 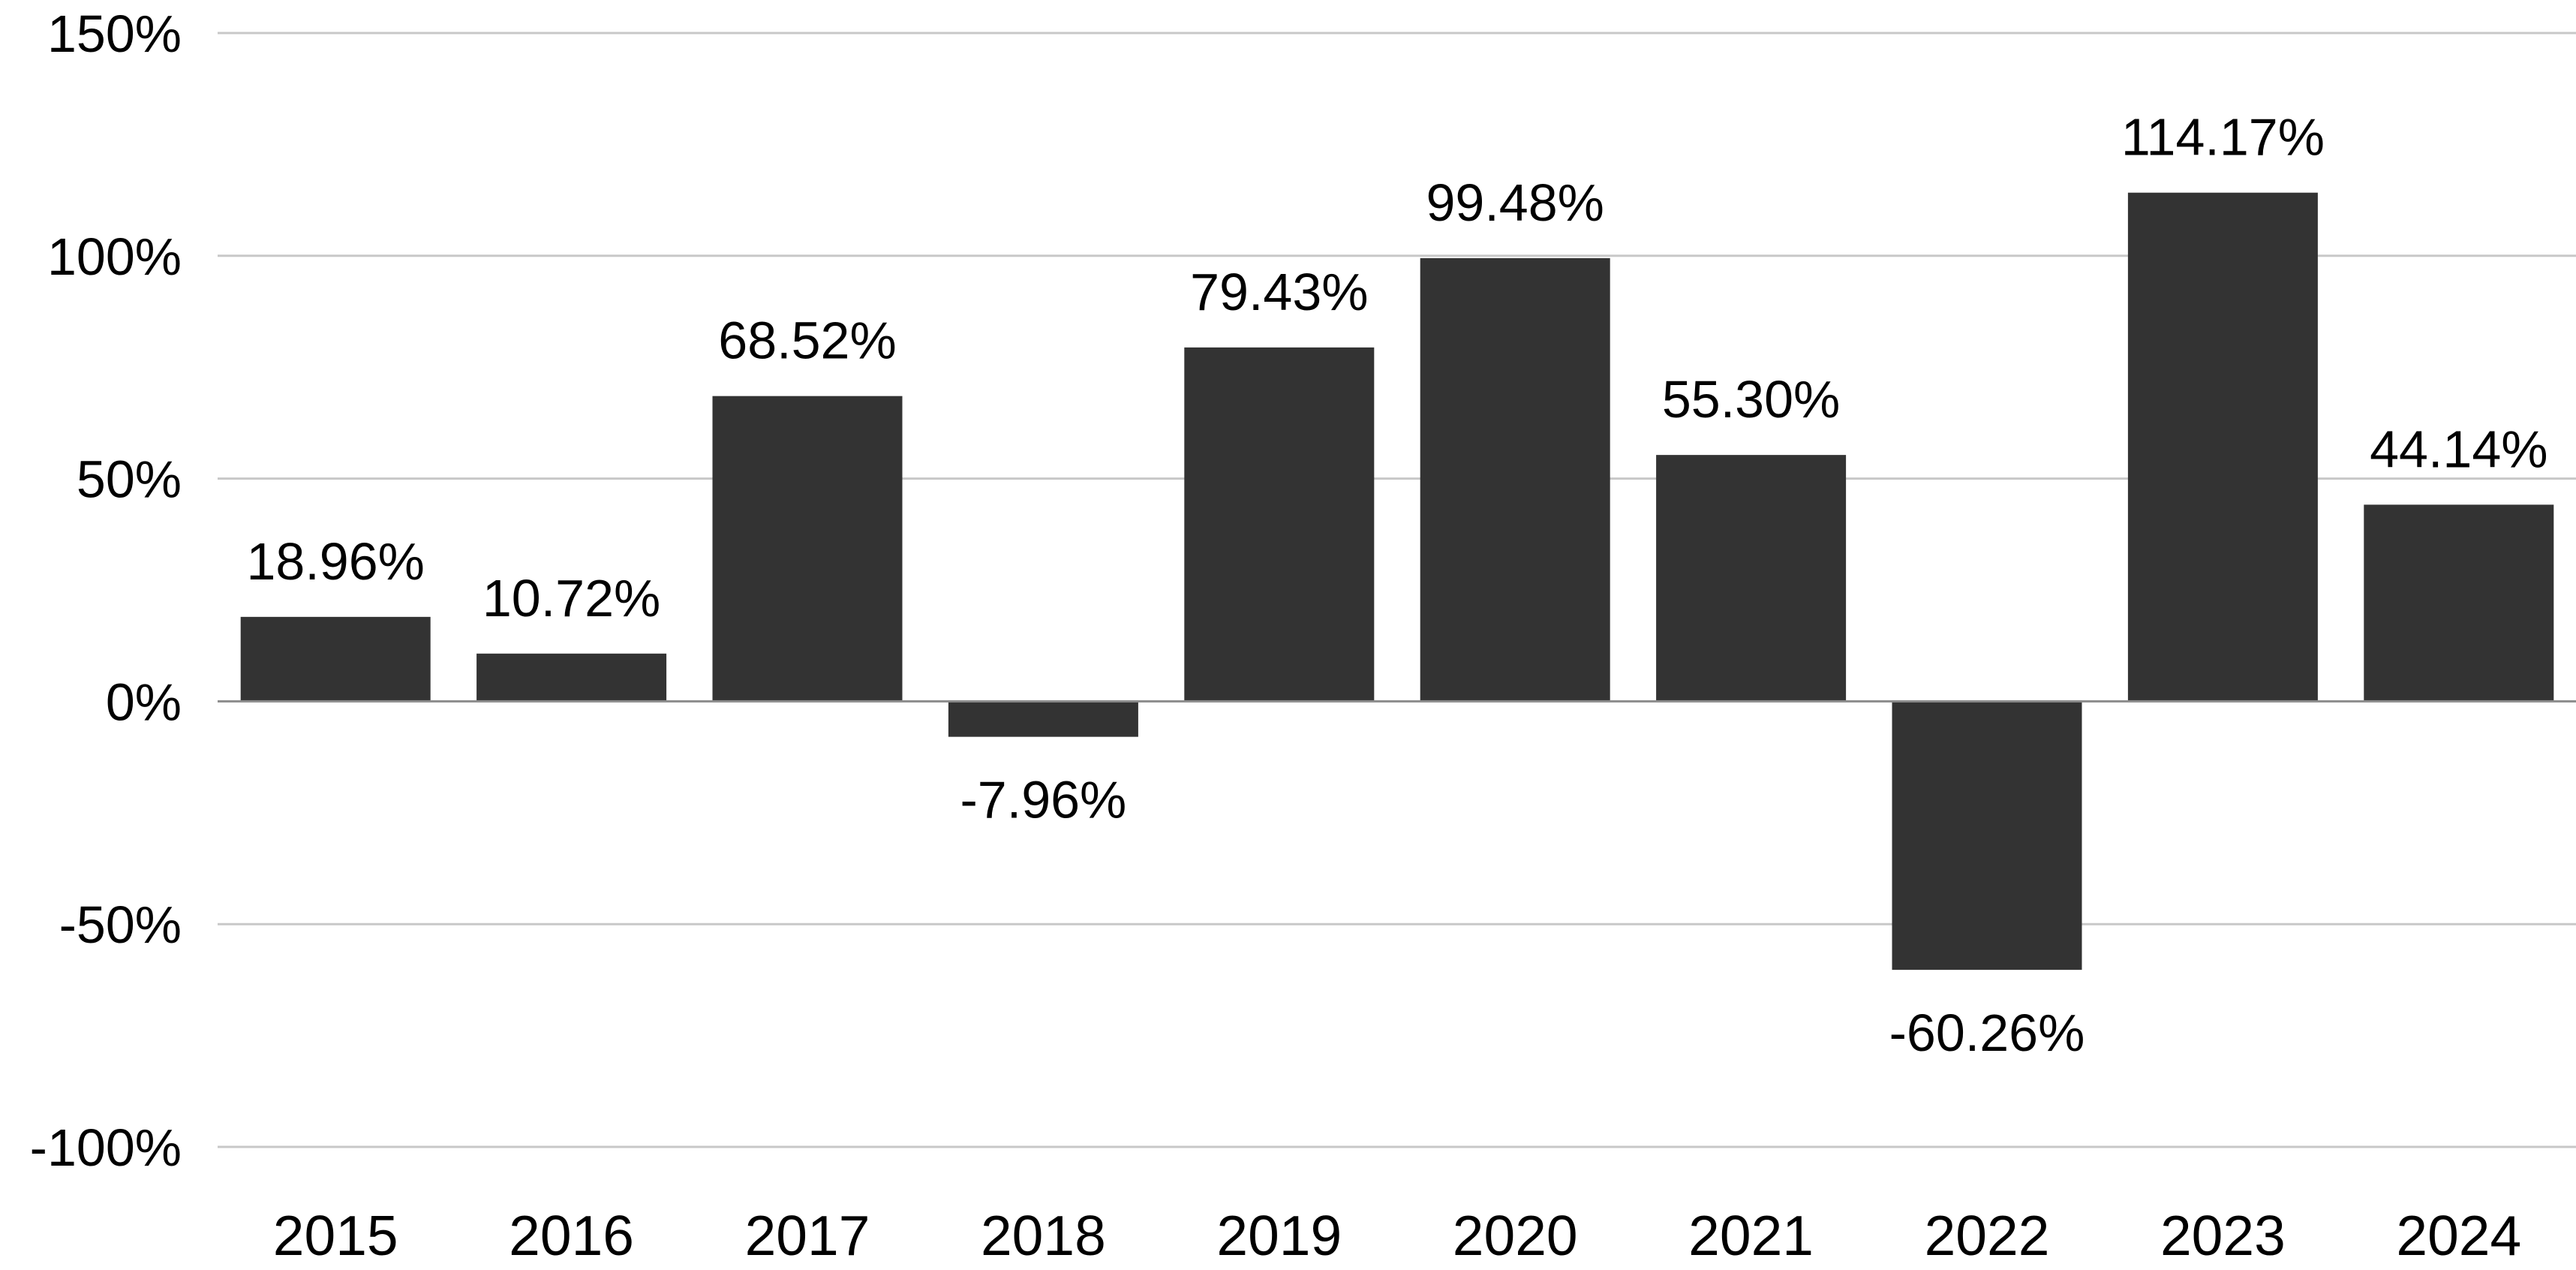 What do you see at coordinates (120, 924) in the screenshot?
I see `y-tick-label: -50%` at bounding box center [120, 924].